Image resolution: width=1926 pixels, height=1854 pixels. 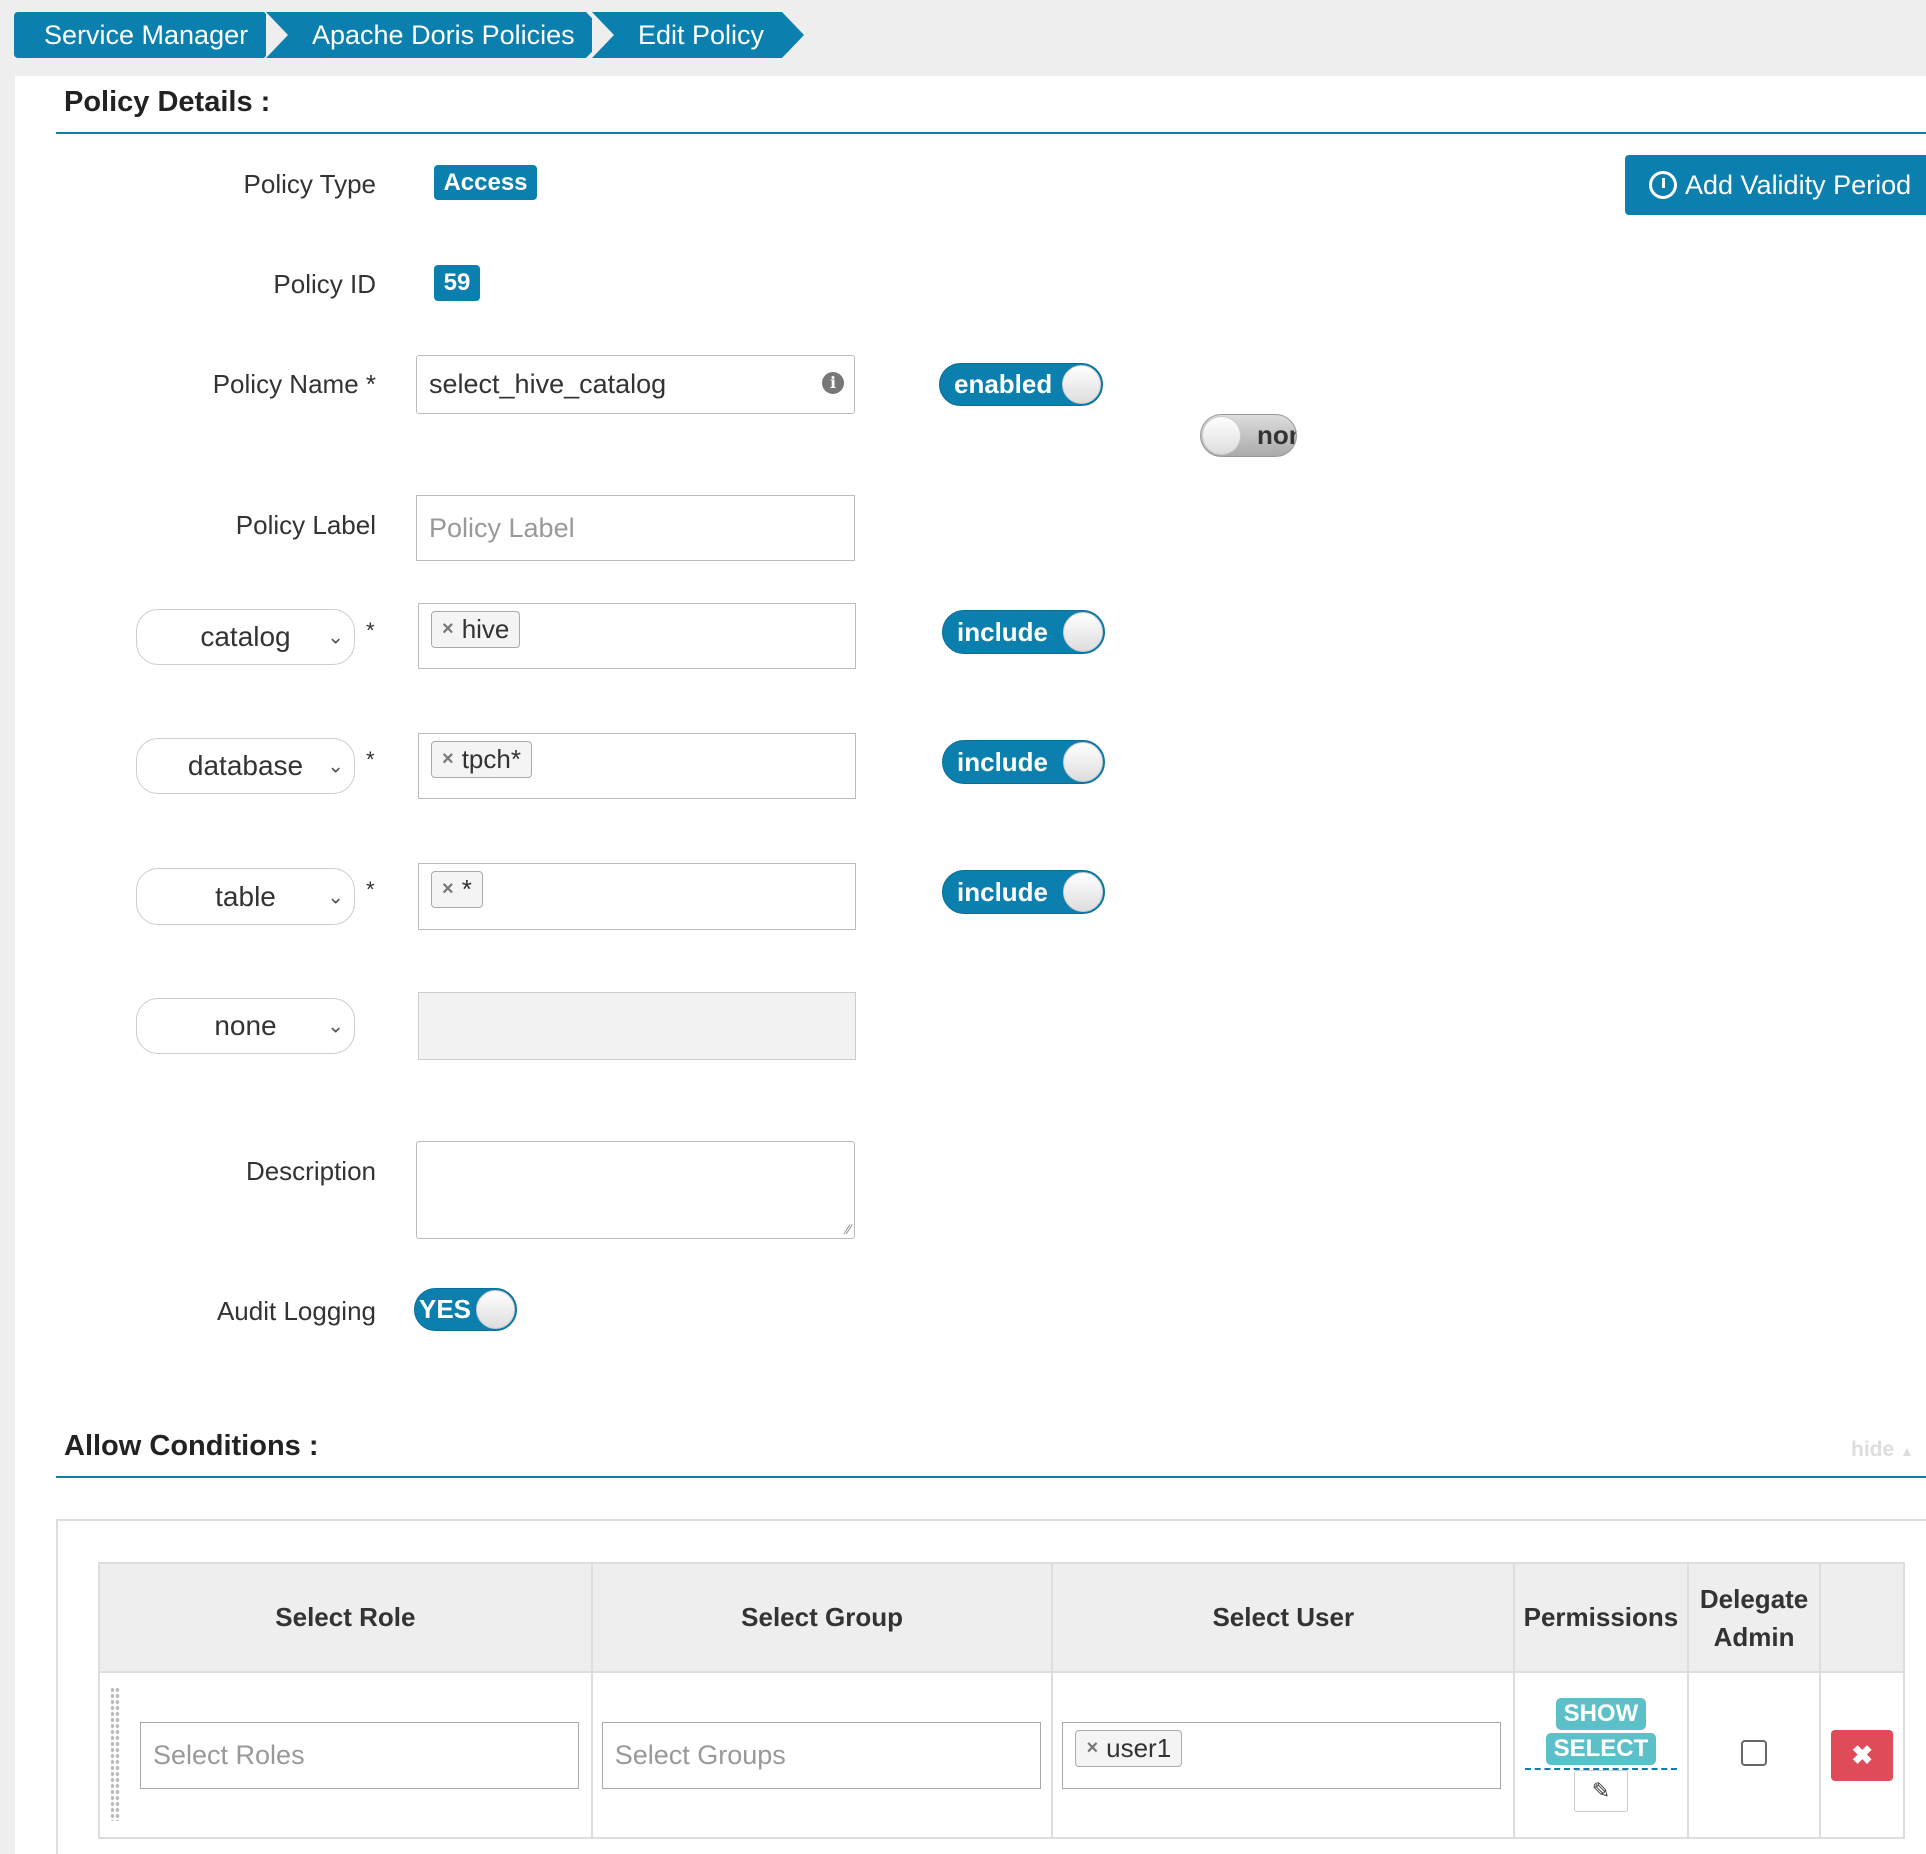 I want to click on info-icon: i, so click(x=833, y=383).